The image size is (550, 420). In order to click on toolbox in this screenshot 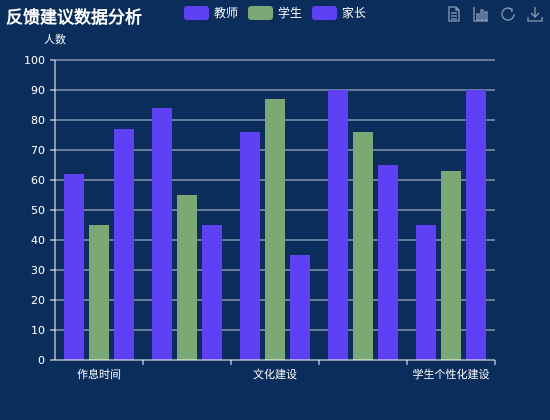, I will do `click(490, 14)`.